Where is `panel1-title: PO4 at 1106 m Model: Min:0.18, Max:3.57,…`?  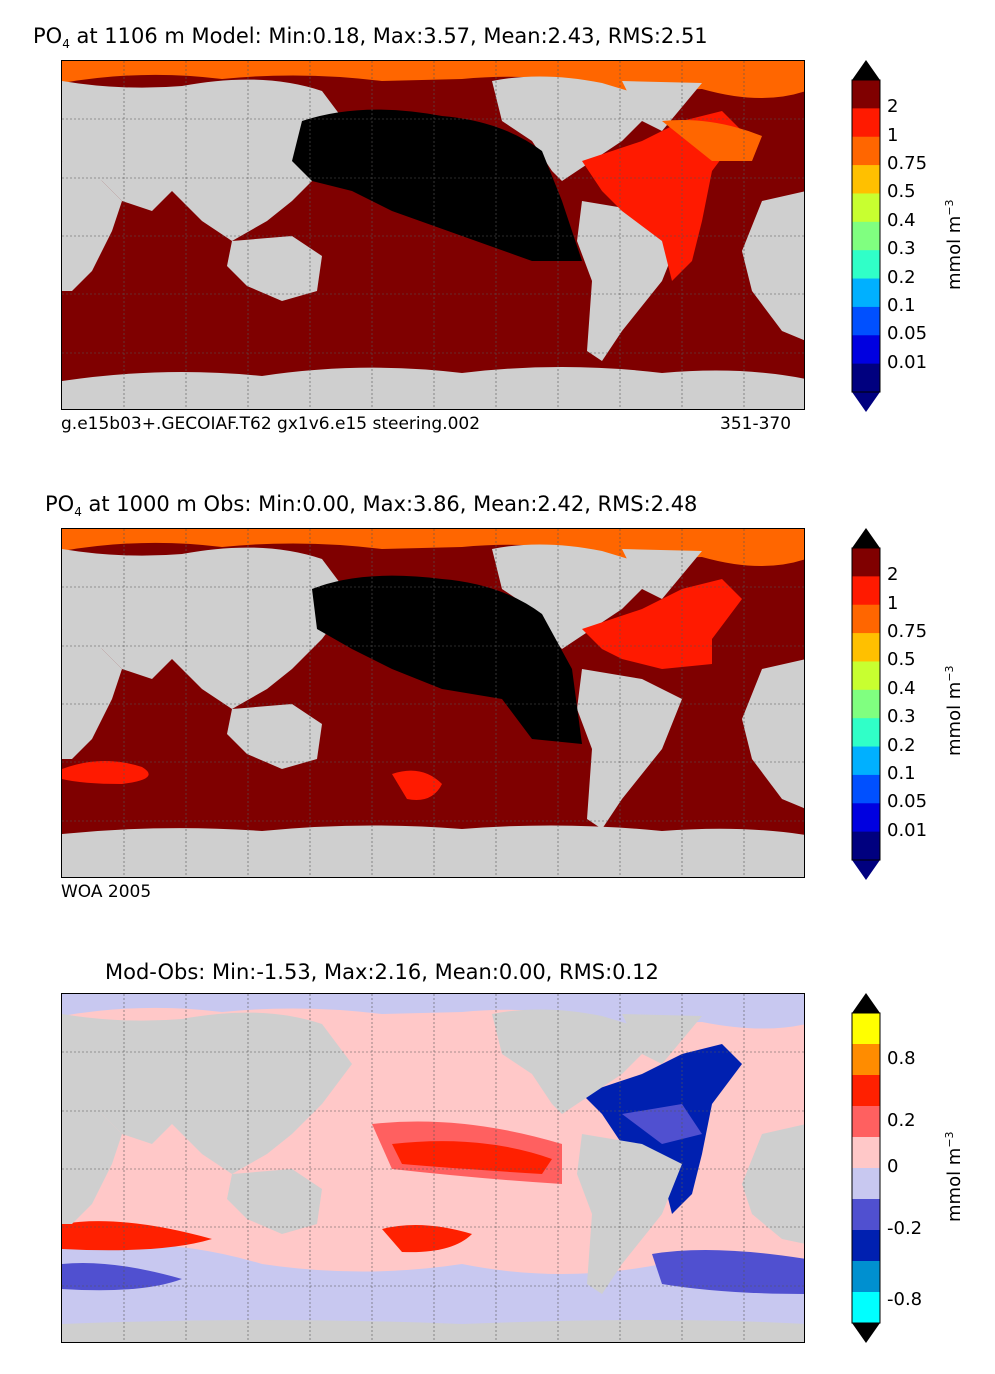
panel1-title: PO4 at 1106 m Model: Min:0.18, Max:3.57,… is located at coordinates (370, 38).